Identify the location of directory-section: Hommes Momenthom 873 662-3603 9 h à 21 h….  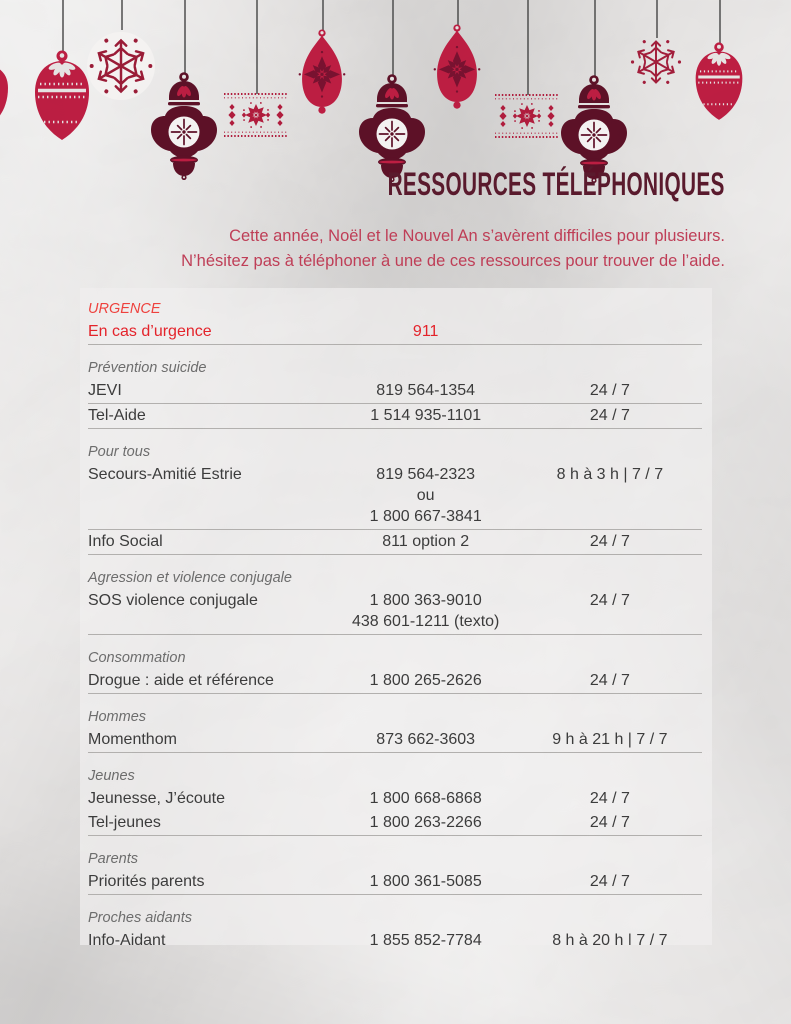
(395, 730).